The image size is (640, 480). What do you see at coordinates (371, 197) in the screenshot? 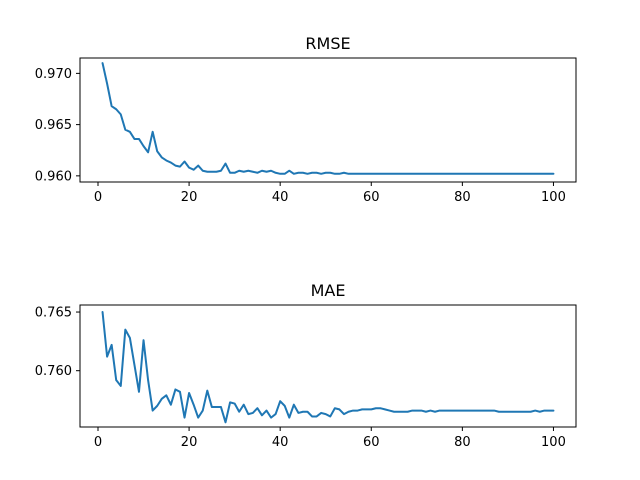
I see `rmse-x-tick-label: 60` at bounding box center [371, 197].